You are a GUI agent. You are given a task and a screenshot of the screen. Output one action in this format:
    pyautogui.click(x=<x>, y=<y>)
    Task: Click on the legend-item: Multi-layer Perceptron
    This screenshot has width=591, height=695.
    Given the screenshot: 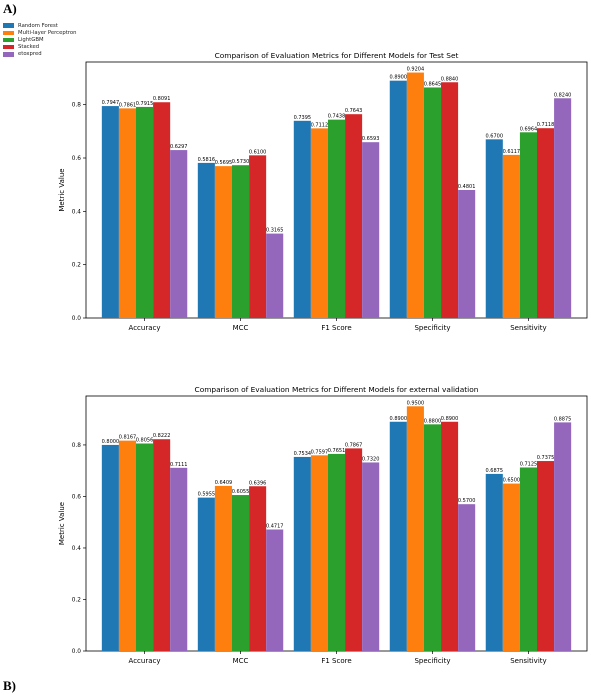 What is the action you would take?
    pyautogui.click(x=39, y=32)
    